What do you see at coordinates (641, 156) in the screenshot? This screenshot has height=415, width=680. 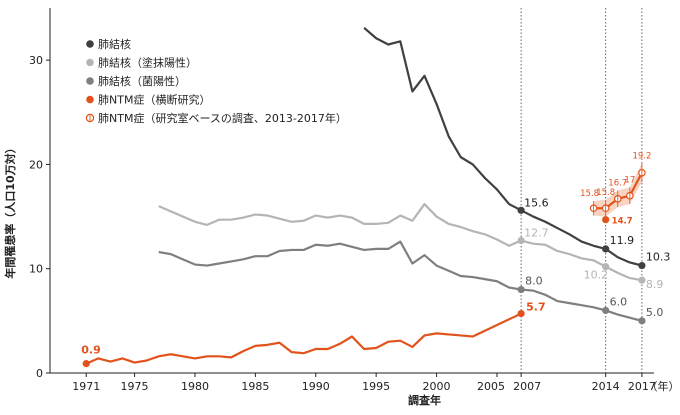 I see `data-label: 19.2` at bounding box center [641, 156].